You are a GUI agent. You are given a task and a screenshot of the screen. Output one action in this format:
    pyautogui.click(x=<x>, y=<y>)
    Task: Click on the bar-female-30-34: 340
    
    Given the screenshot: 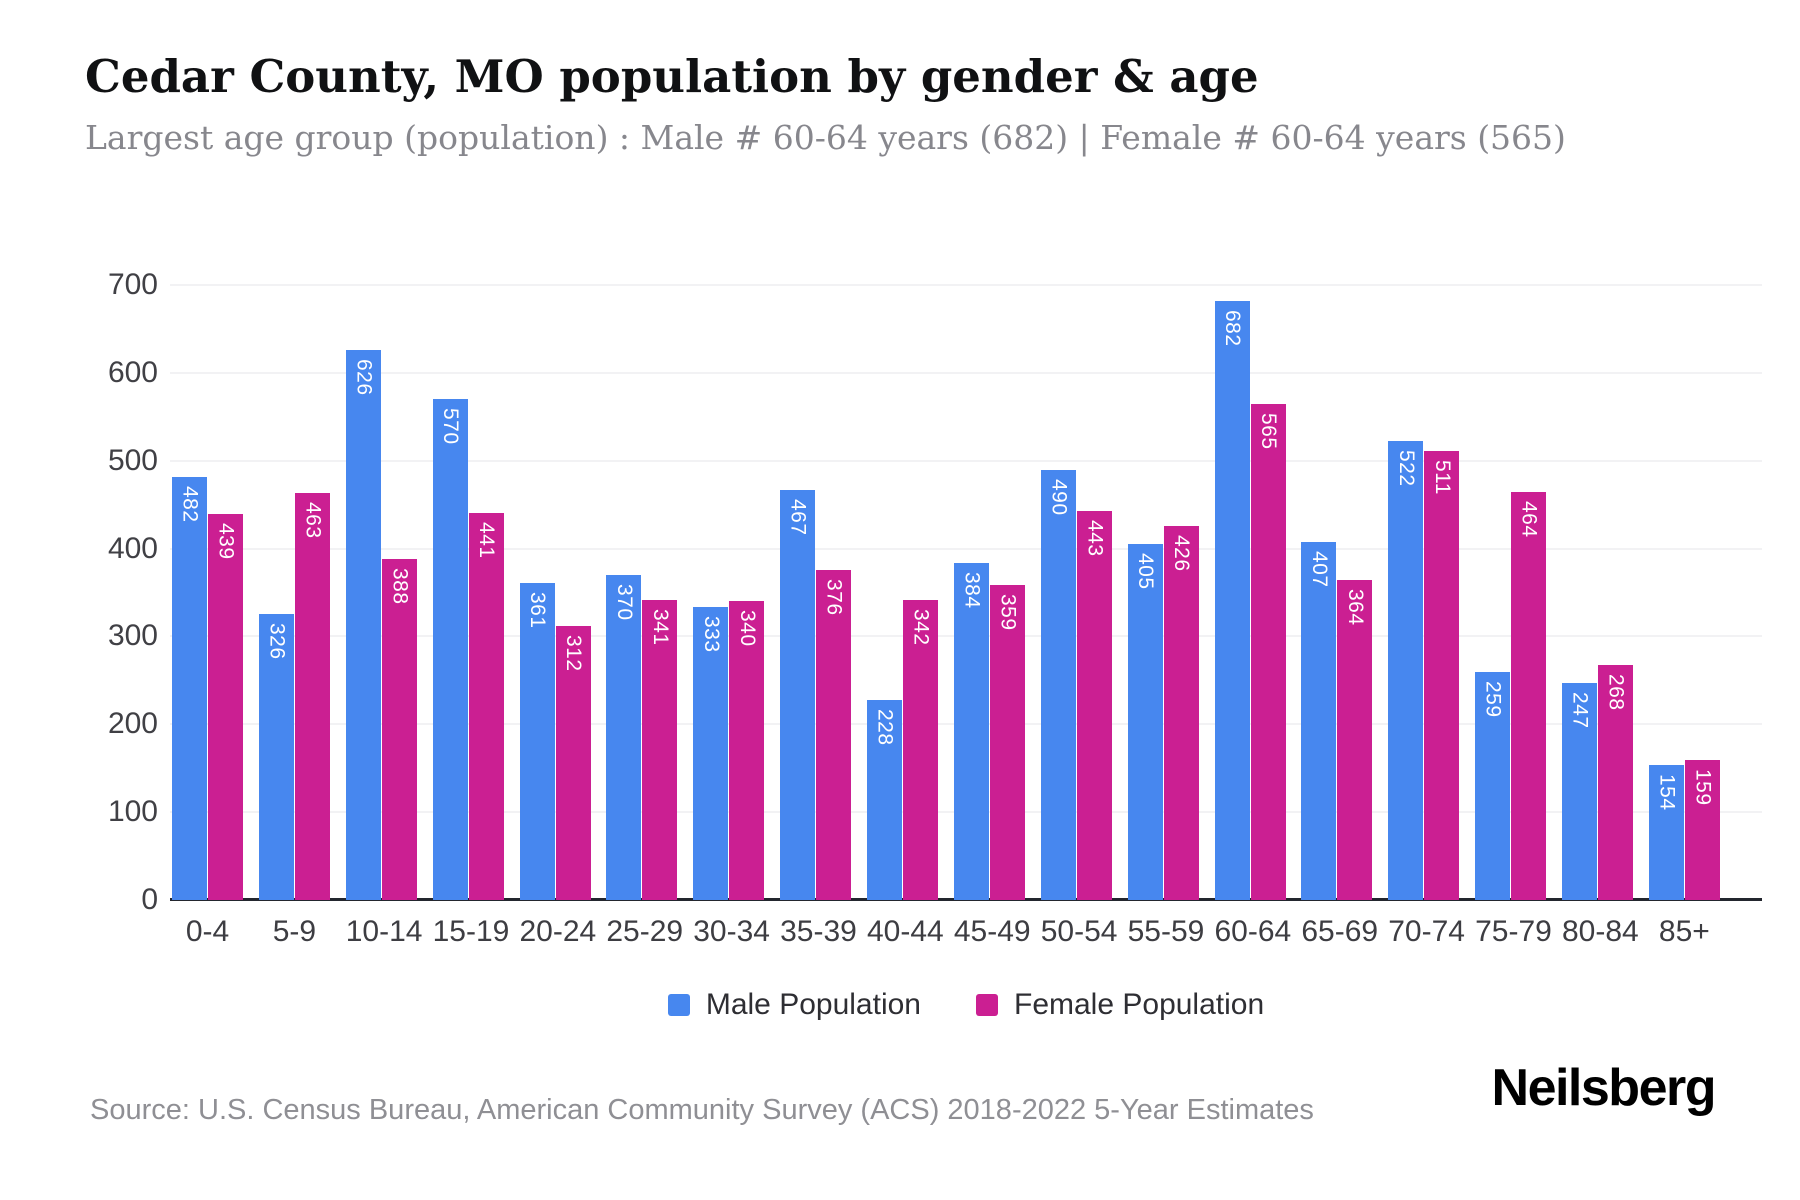 What is the action you would take?
    pyautogui.click(x=747, y=750)
    